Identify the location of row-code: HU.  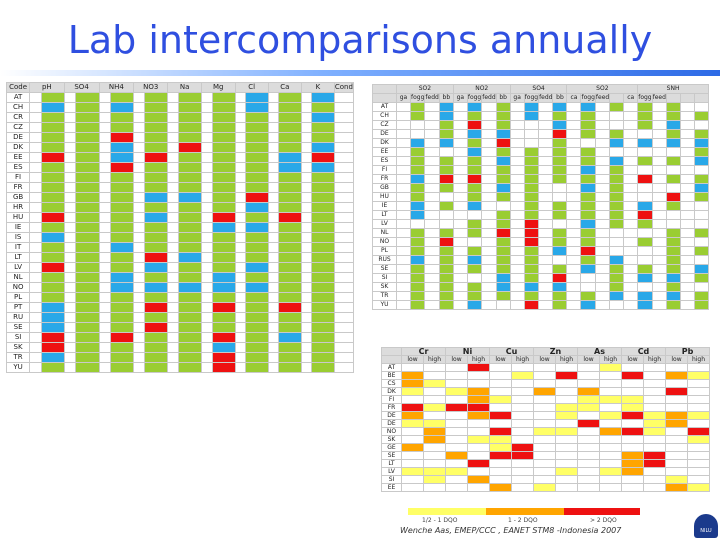
(18, 217).